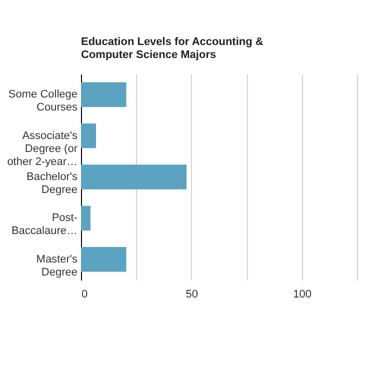 The image size is (370, 370). Describe the element at coordinates (52, 183) in the screenshot. I see `y-tick-label: Bachelor's Degree` at that location.